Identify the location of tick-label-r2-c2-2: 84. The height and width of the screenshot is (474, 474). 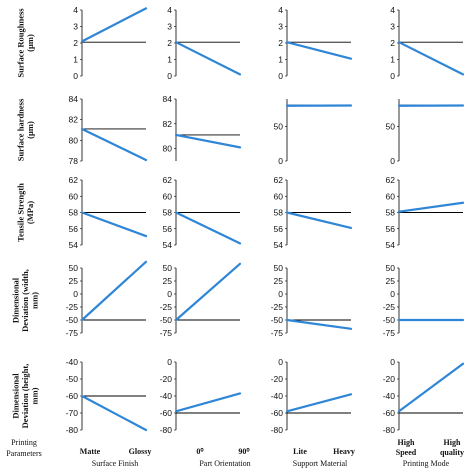
(168, 99).